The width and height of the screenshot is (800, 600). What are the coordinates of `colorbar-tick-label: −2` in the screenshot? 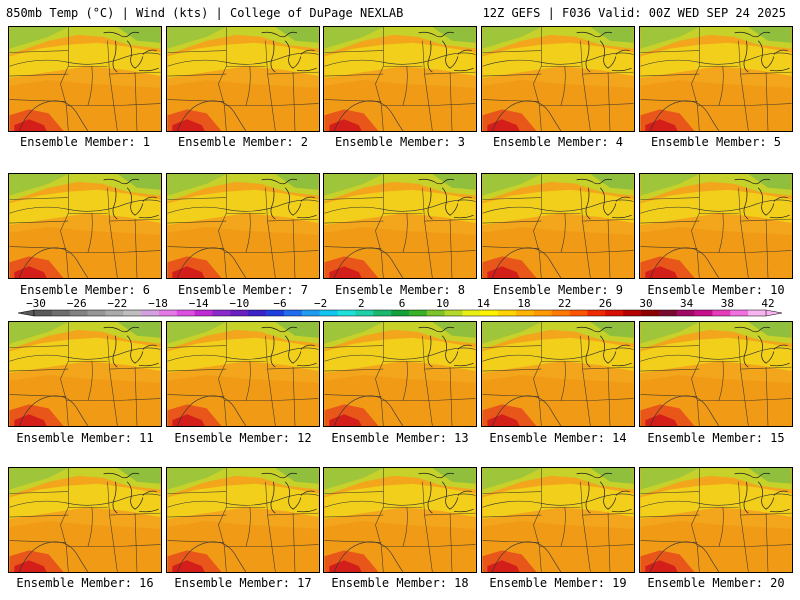 It's located at (320, 303).